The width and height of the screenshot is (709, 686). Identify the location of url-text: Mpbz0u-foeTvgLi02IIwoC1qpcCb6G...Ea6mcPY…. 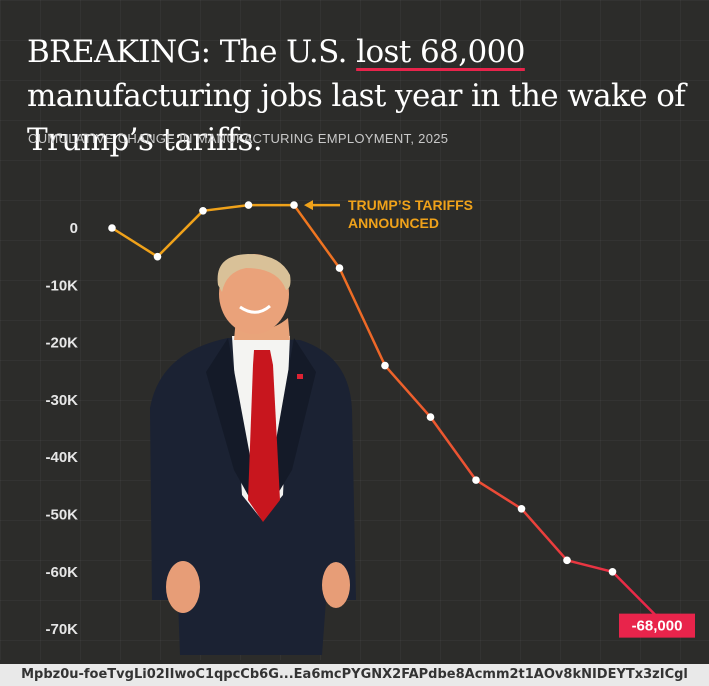
(354, 675).